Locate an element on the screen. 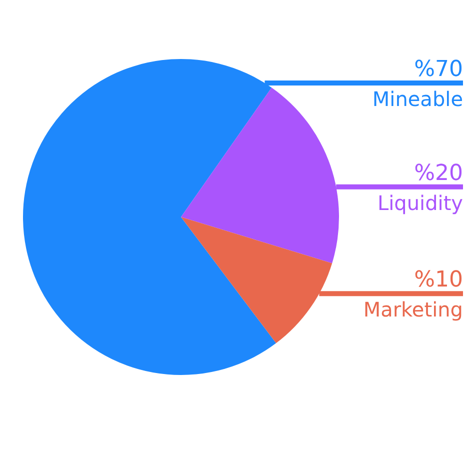 The height and width of the screenshot is (453, 474). data-label: %70 is located at coordinates (438, 69).